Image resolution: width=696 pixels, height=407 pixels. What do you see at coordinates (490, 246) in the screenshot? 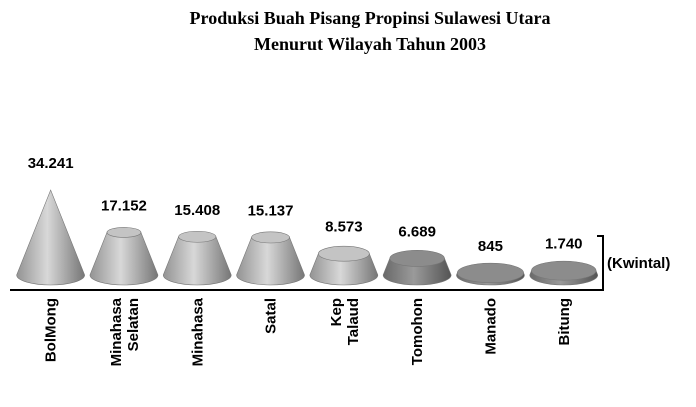
I see `value-label: 845` at bounding box center [490, 246].